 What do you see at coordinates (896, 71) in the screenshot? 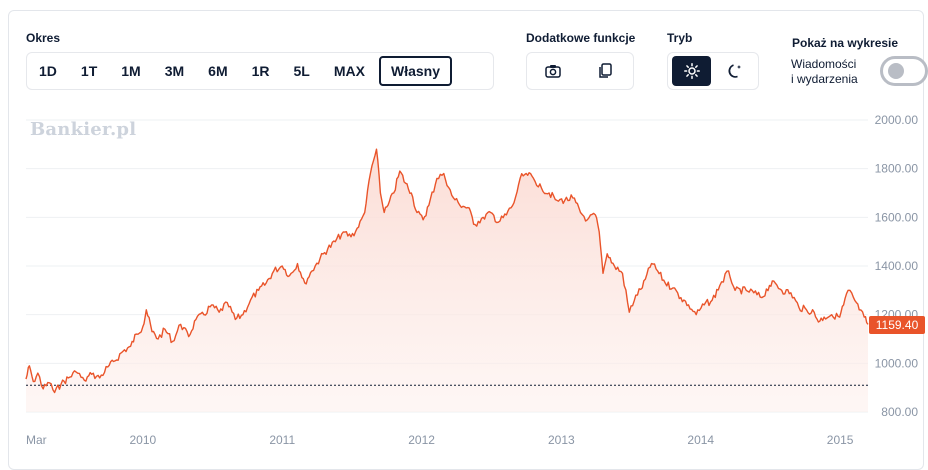
I see `toggle-knob` at bounding box center [896, 71].